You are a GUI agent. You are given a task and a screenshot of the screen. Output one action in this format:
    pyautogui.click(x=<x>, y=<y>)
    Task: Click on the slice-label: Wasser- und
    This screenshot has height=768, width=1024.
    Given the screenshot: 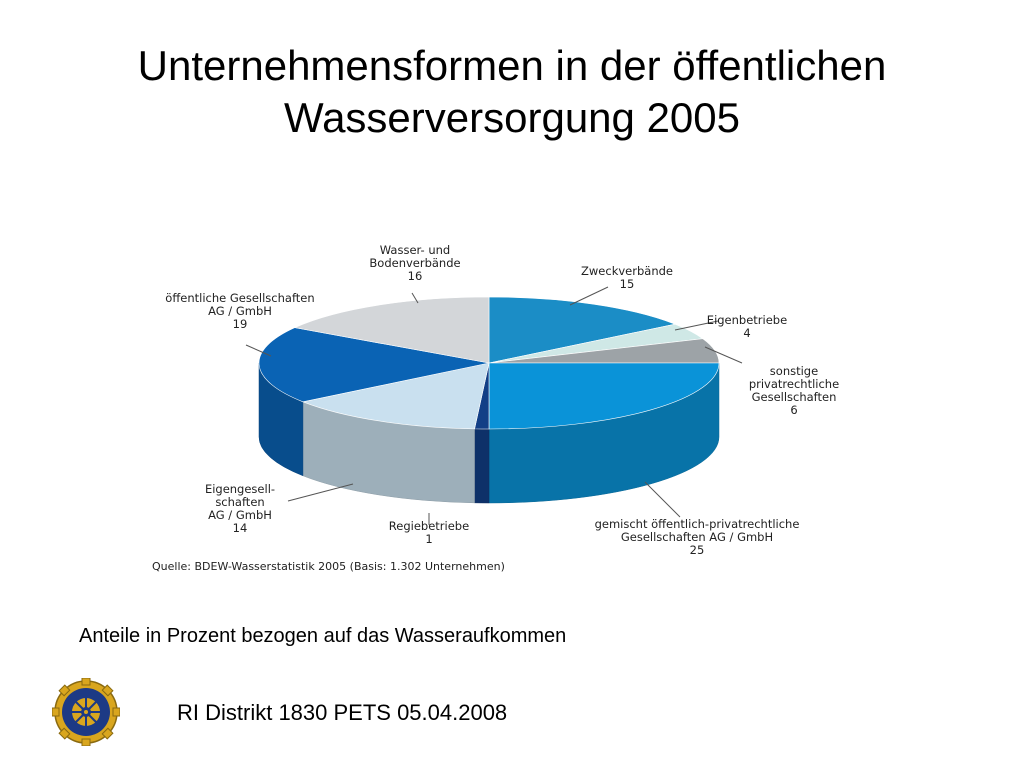 What is the action you would take?
    pyautogui.click(x=415, y=250)
    